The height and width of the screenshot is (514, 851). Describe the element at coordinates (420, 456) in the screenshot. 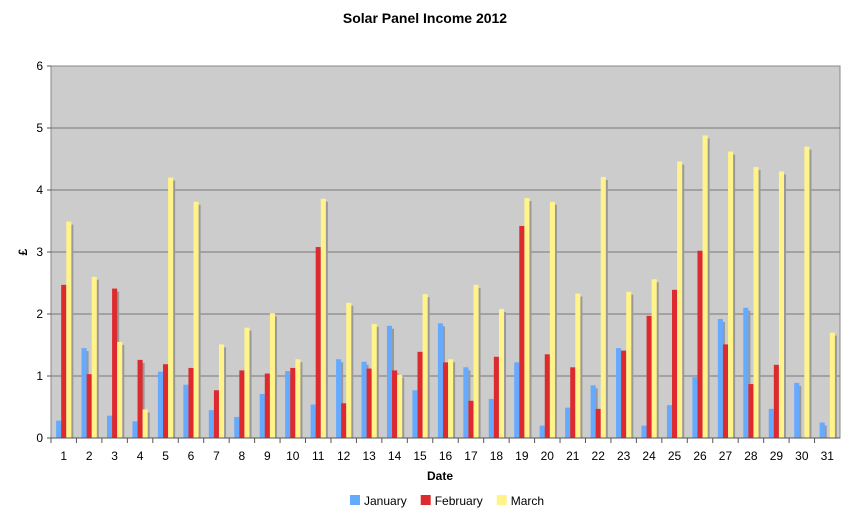

I see `x-tick-label: 15` at that location.